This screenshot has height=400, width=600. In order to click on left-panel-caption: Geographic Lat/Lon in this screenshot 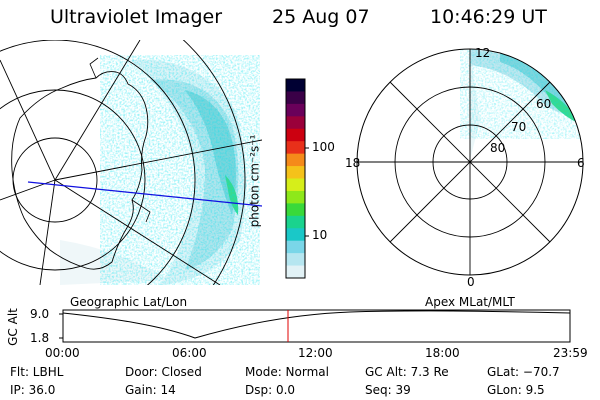, I will do `click(129, 302)`.